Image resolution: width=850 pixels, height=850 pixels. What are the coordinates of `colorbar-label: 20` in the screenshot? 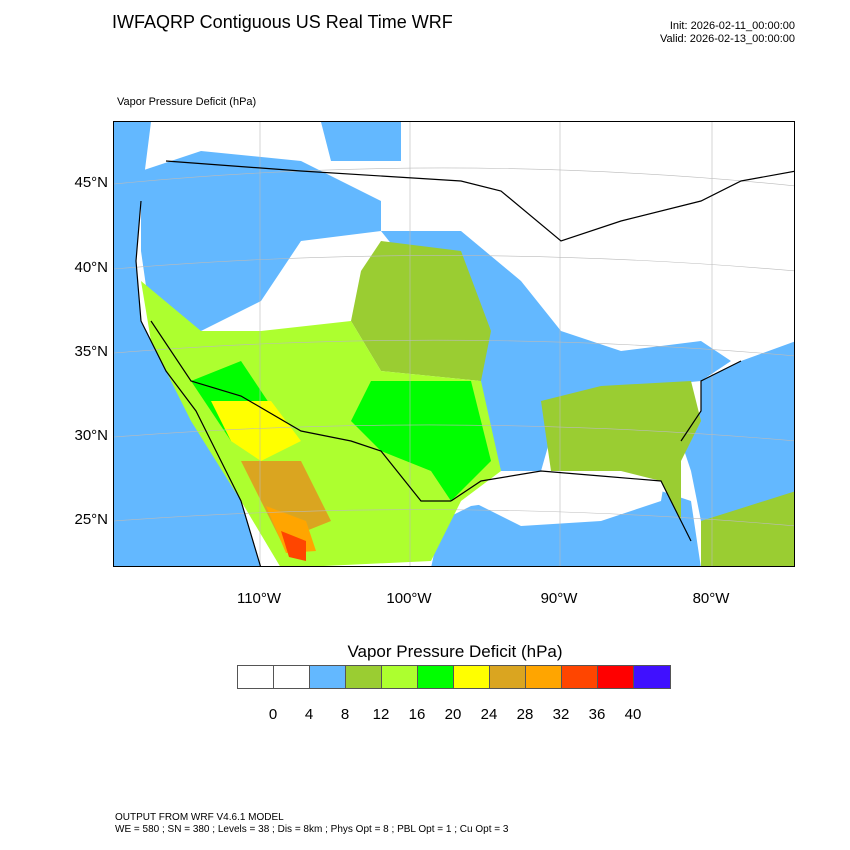 It's located at (453, 714).